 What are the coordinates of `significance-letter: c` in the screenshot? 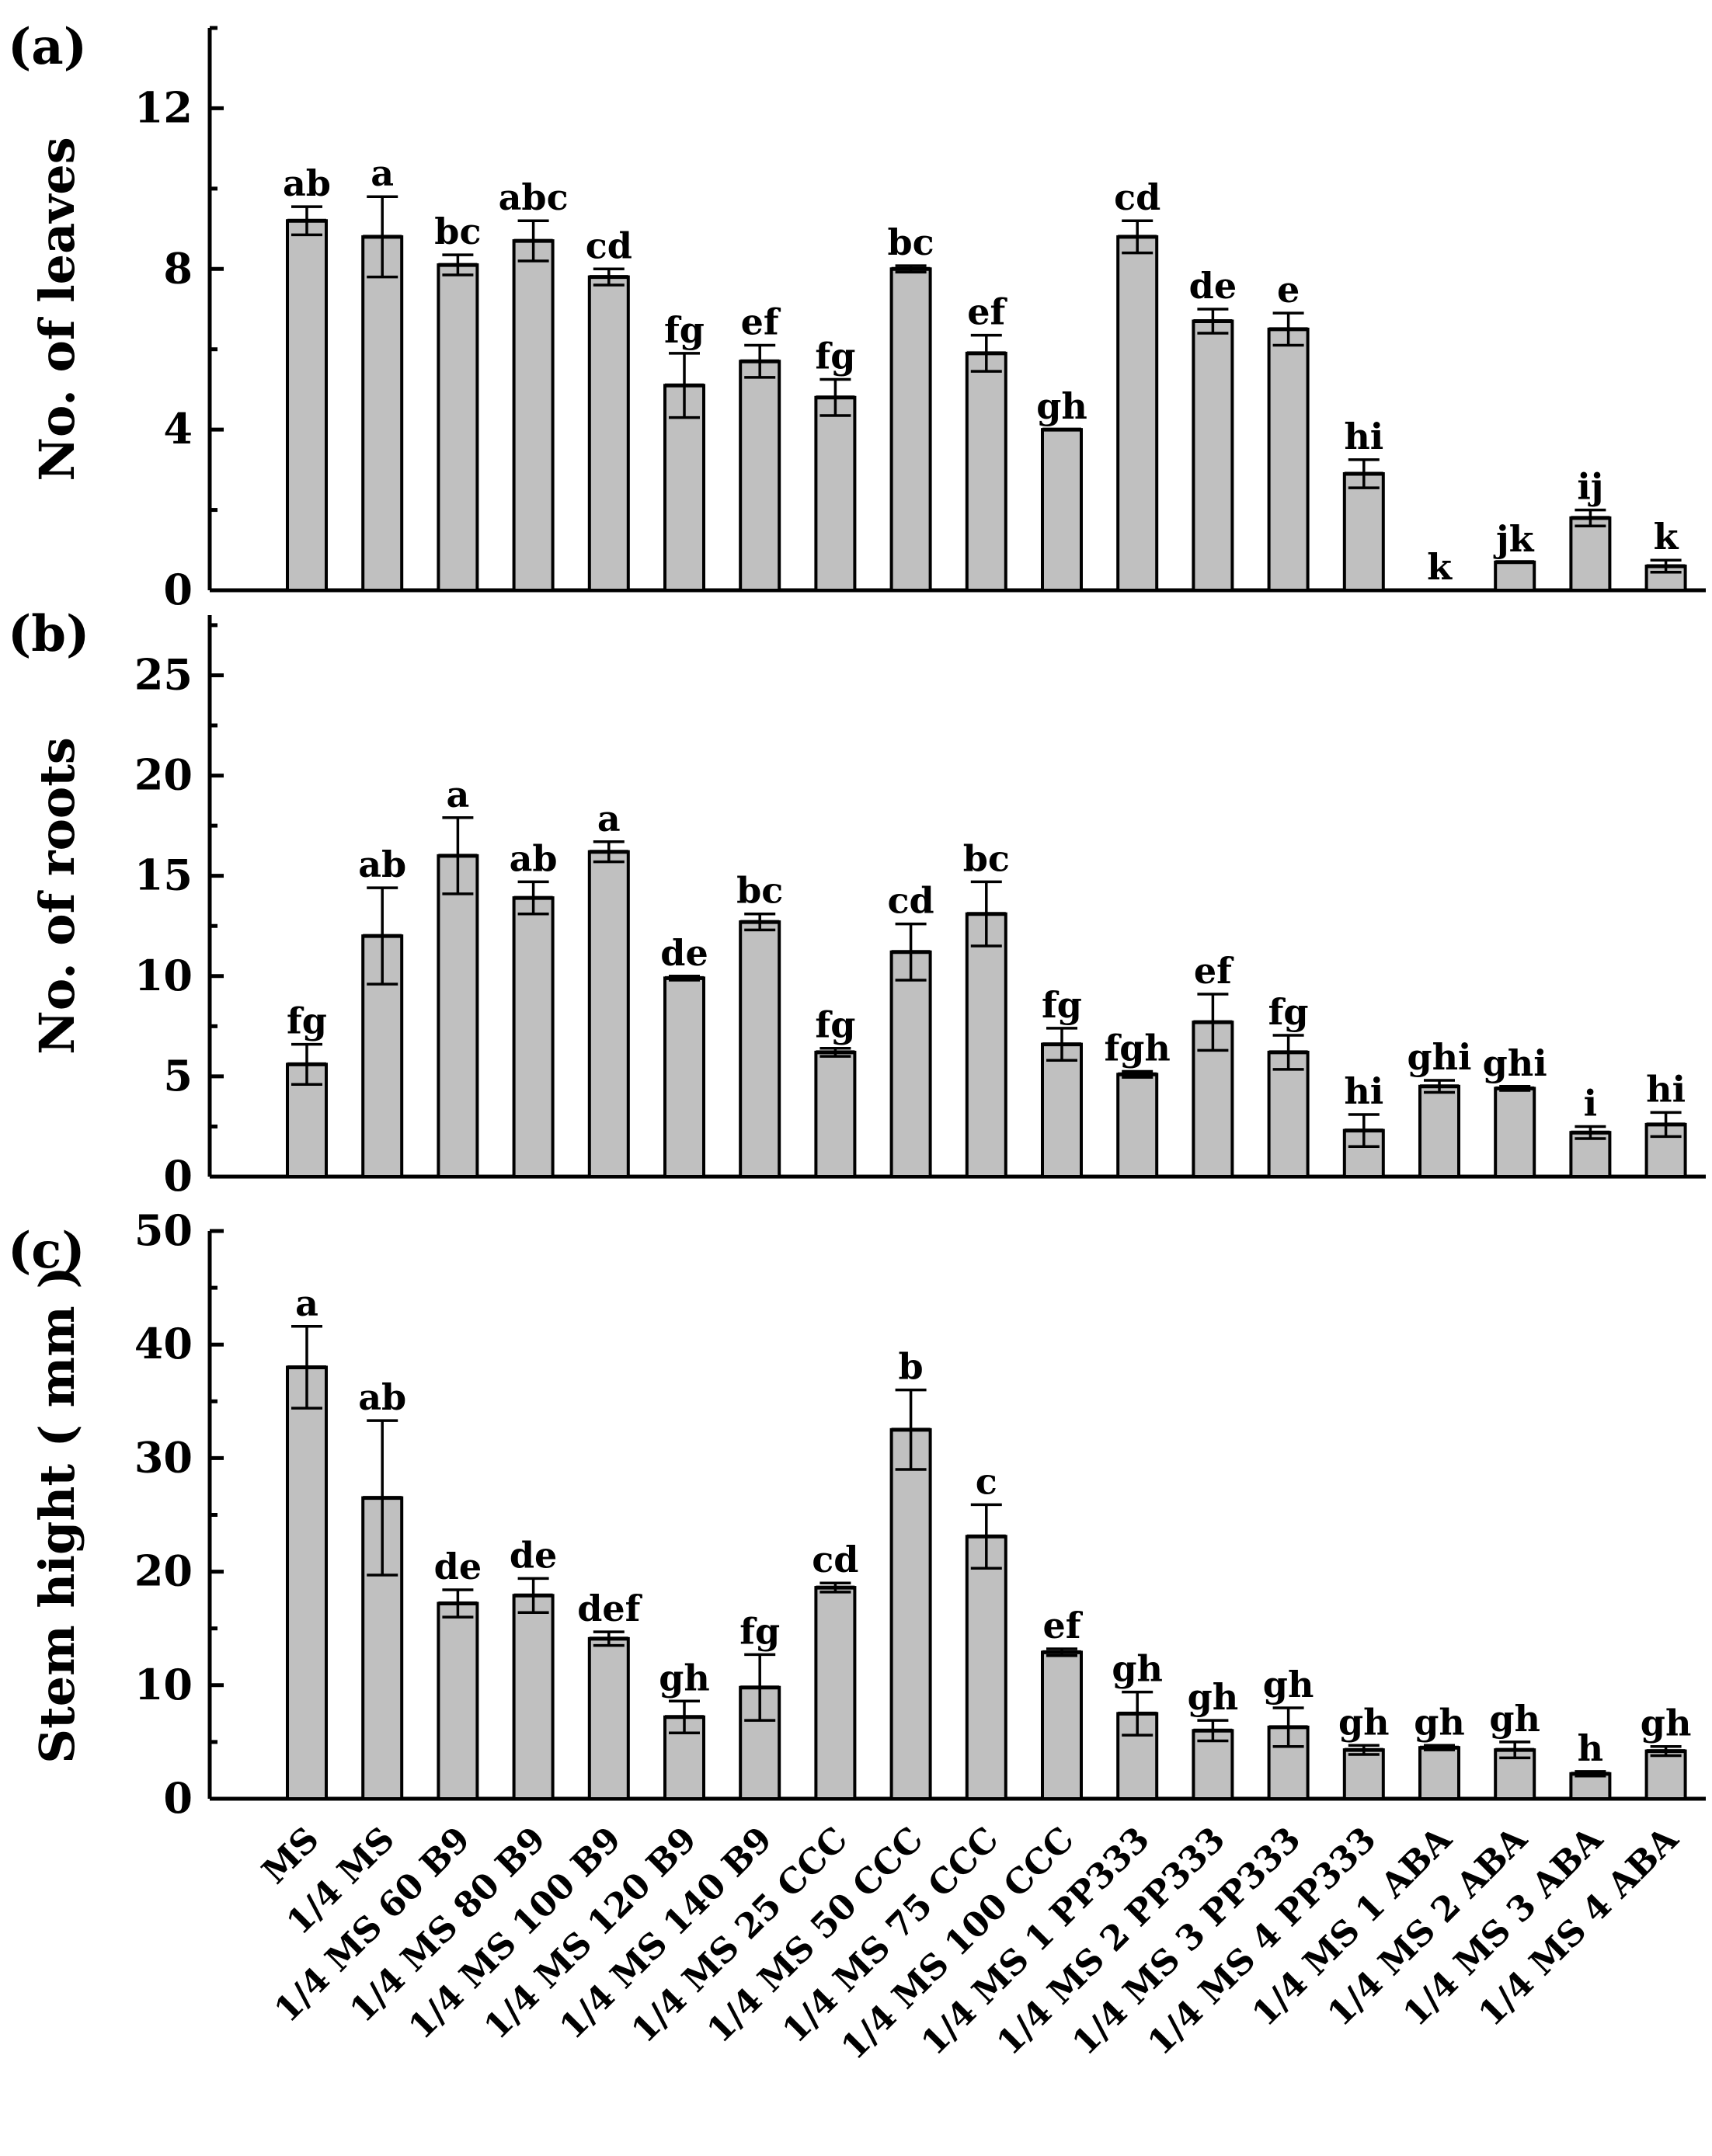 It's located at (986, 1481).